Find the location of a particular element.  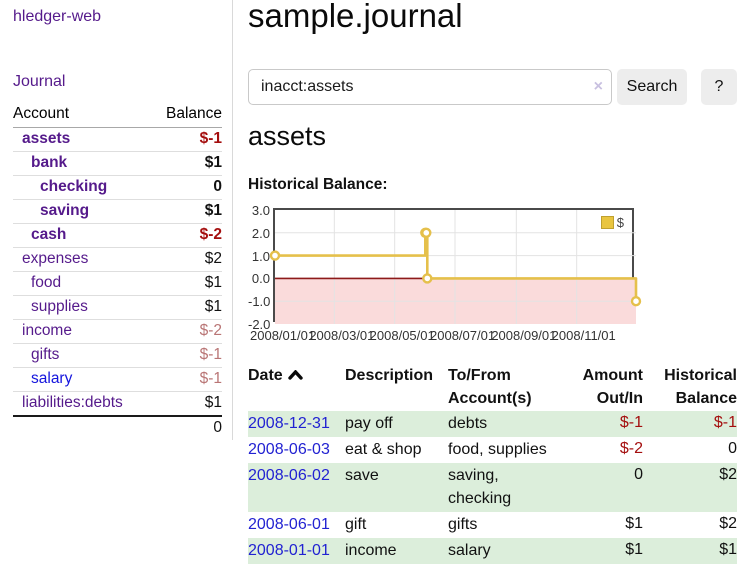

account-balance: $2 is located at coordinates (186, 259).